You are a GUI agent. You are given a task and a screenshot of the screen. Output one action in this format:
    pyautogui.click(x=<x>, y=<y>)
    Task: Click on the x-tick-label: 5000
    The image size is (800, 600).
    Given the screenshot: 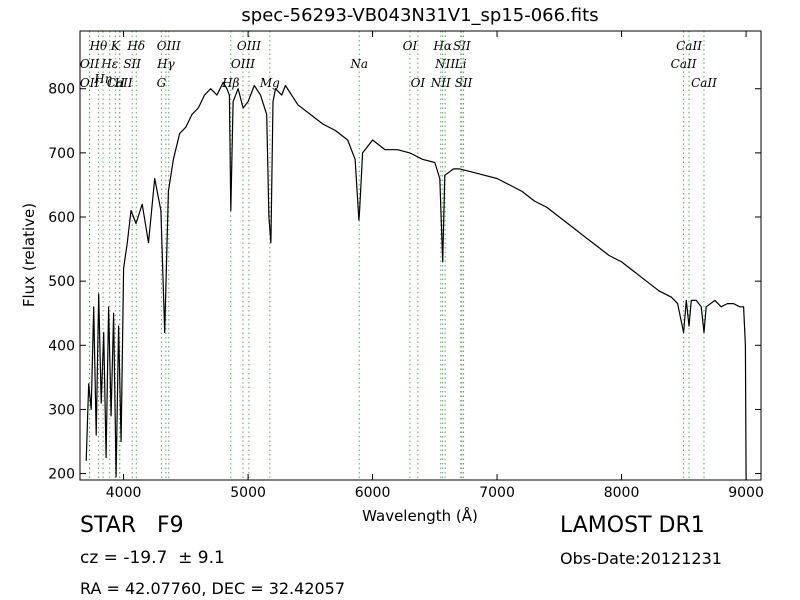 What is the action you would take?
    pyautogui.click(x=248, y=493)
    